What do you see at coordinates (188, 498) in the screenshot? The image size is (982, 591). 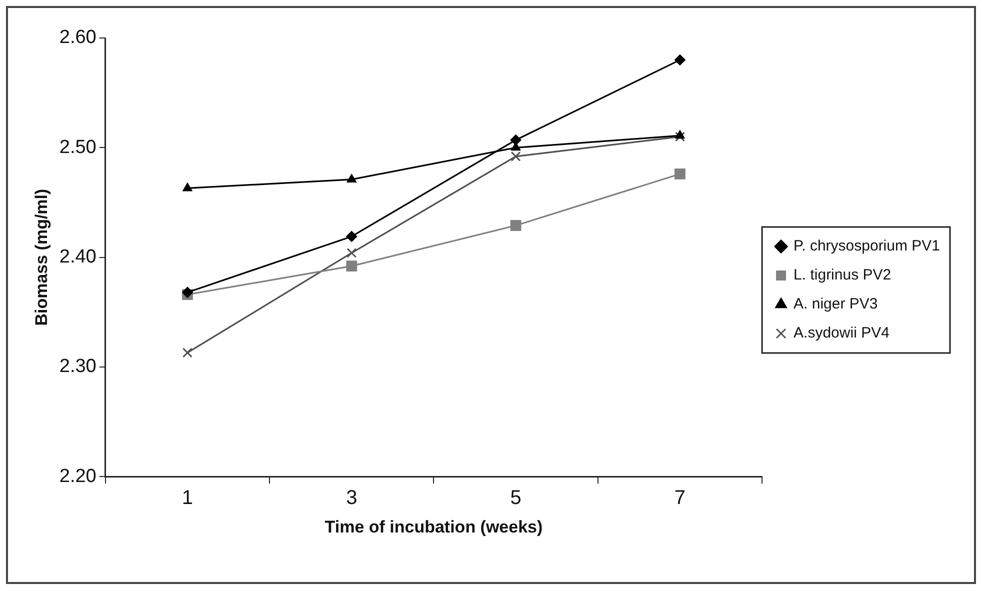 I see `x-tick-label: 1` at bounding box center [188, 498].